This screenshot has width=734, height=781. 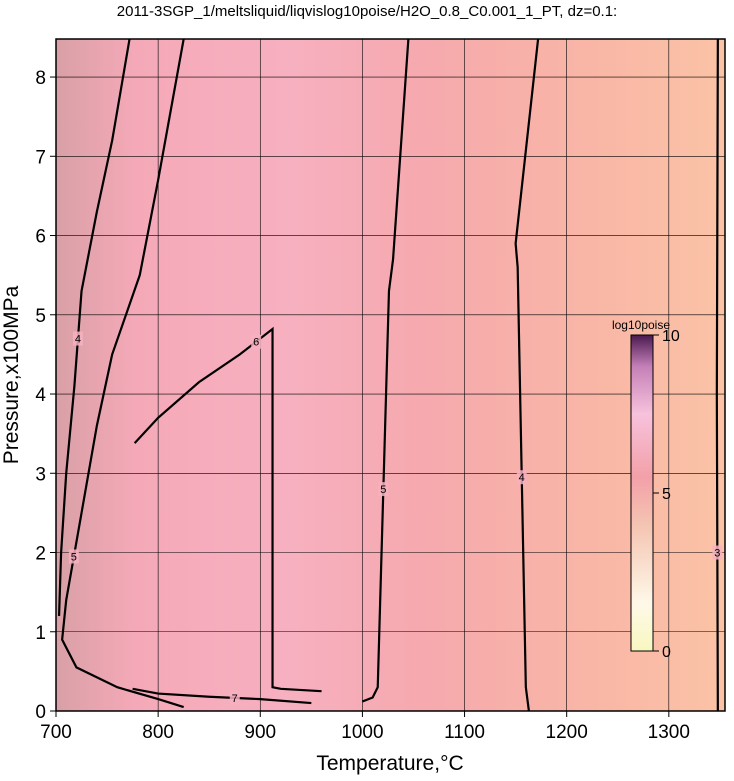 What do you see at coordinates (158, 732) in the screenshot?
I see `x-tick-label: 800` at bounding box center [158, 732].